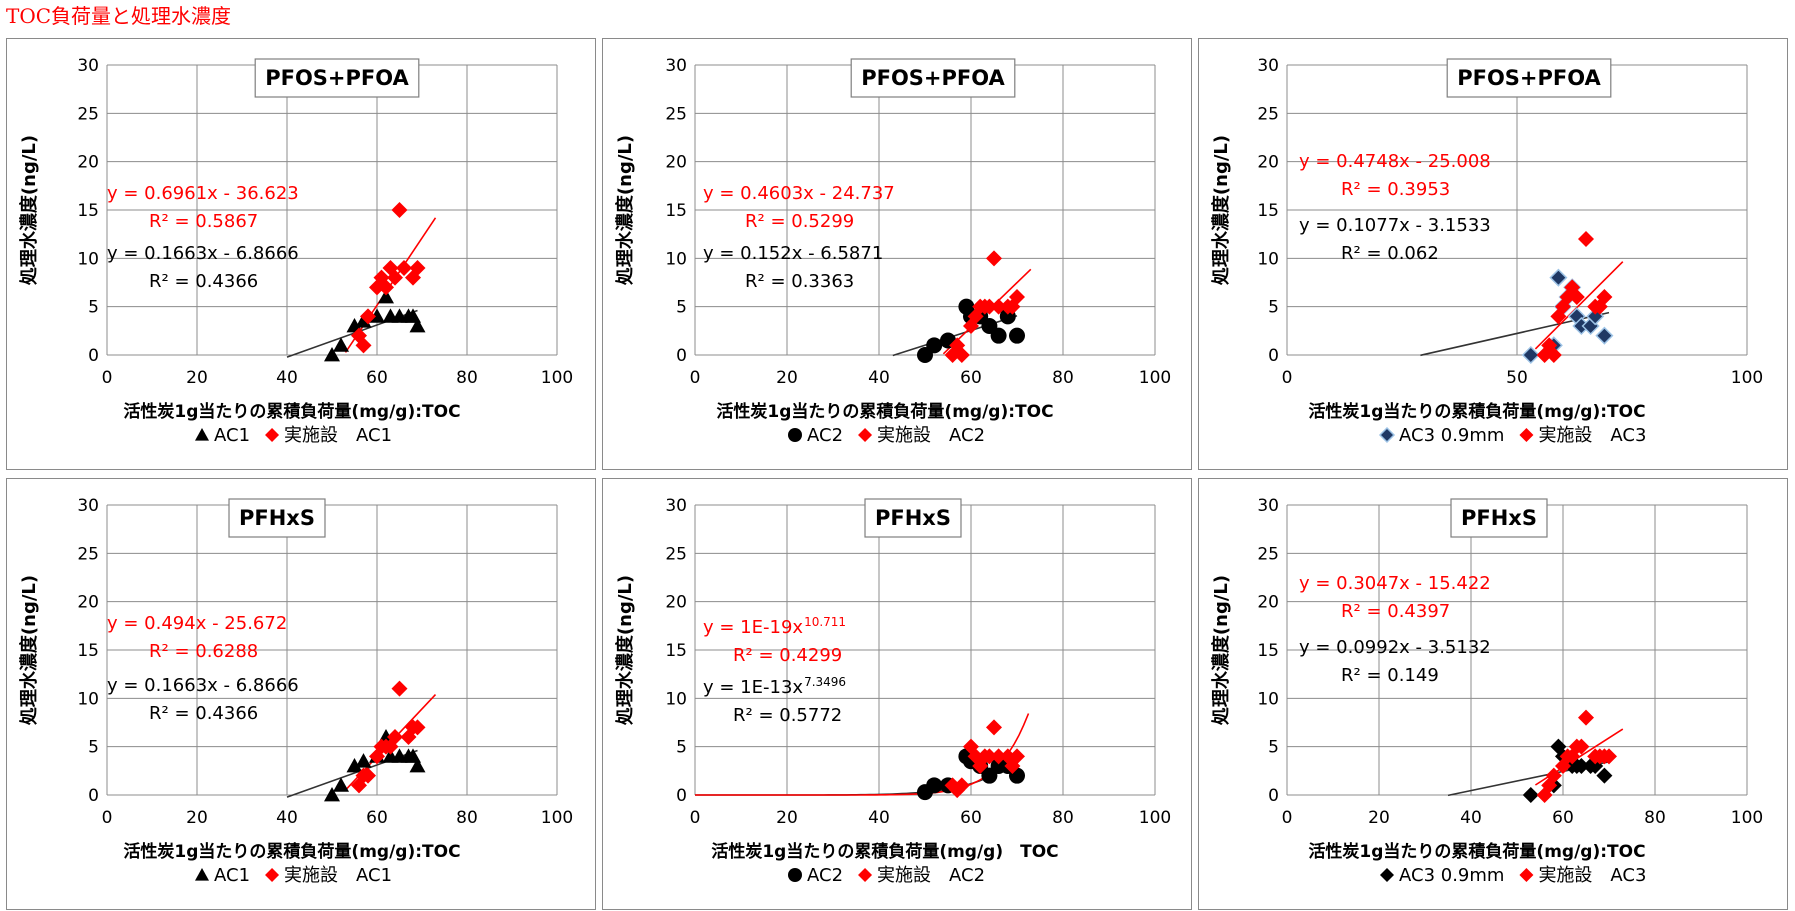  I want to click on legend-entry: 実施設 AC3, so click(1592, 875).